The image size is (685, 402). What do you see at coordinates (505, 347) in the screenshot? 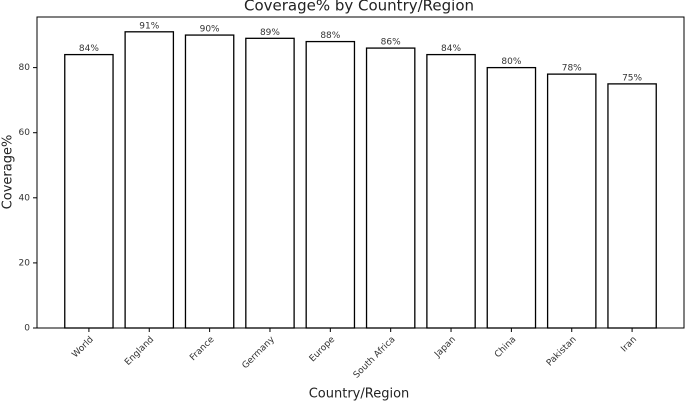
I see `x-tick-label: China` at bounding box center [505, 347].